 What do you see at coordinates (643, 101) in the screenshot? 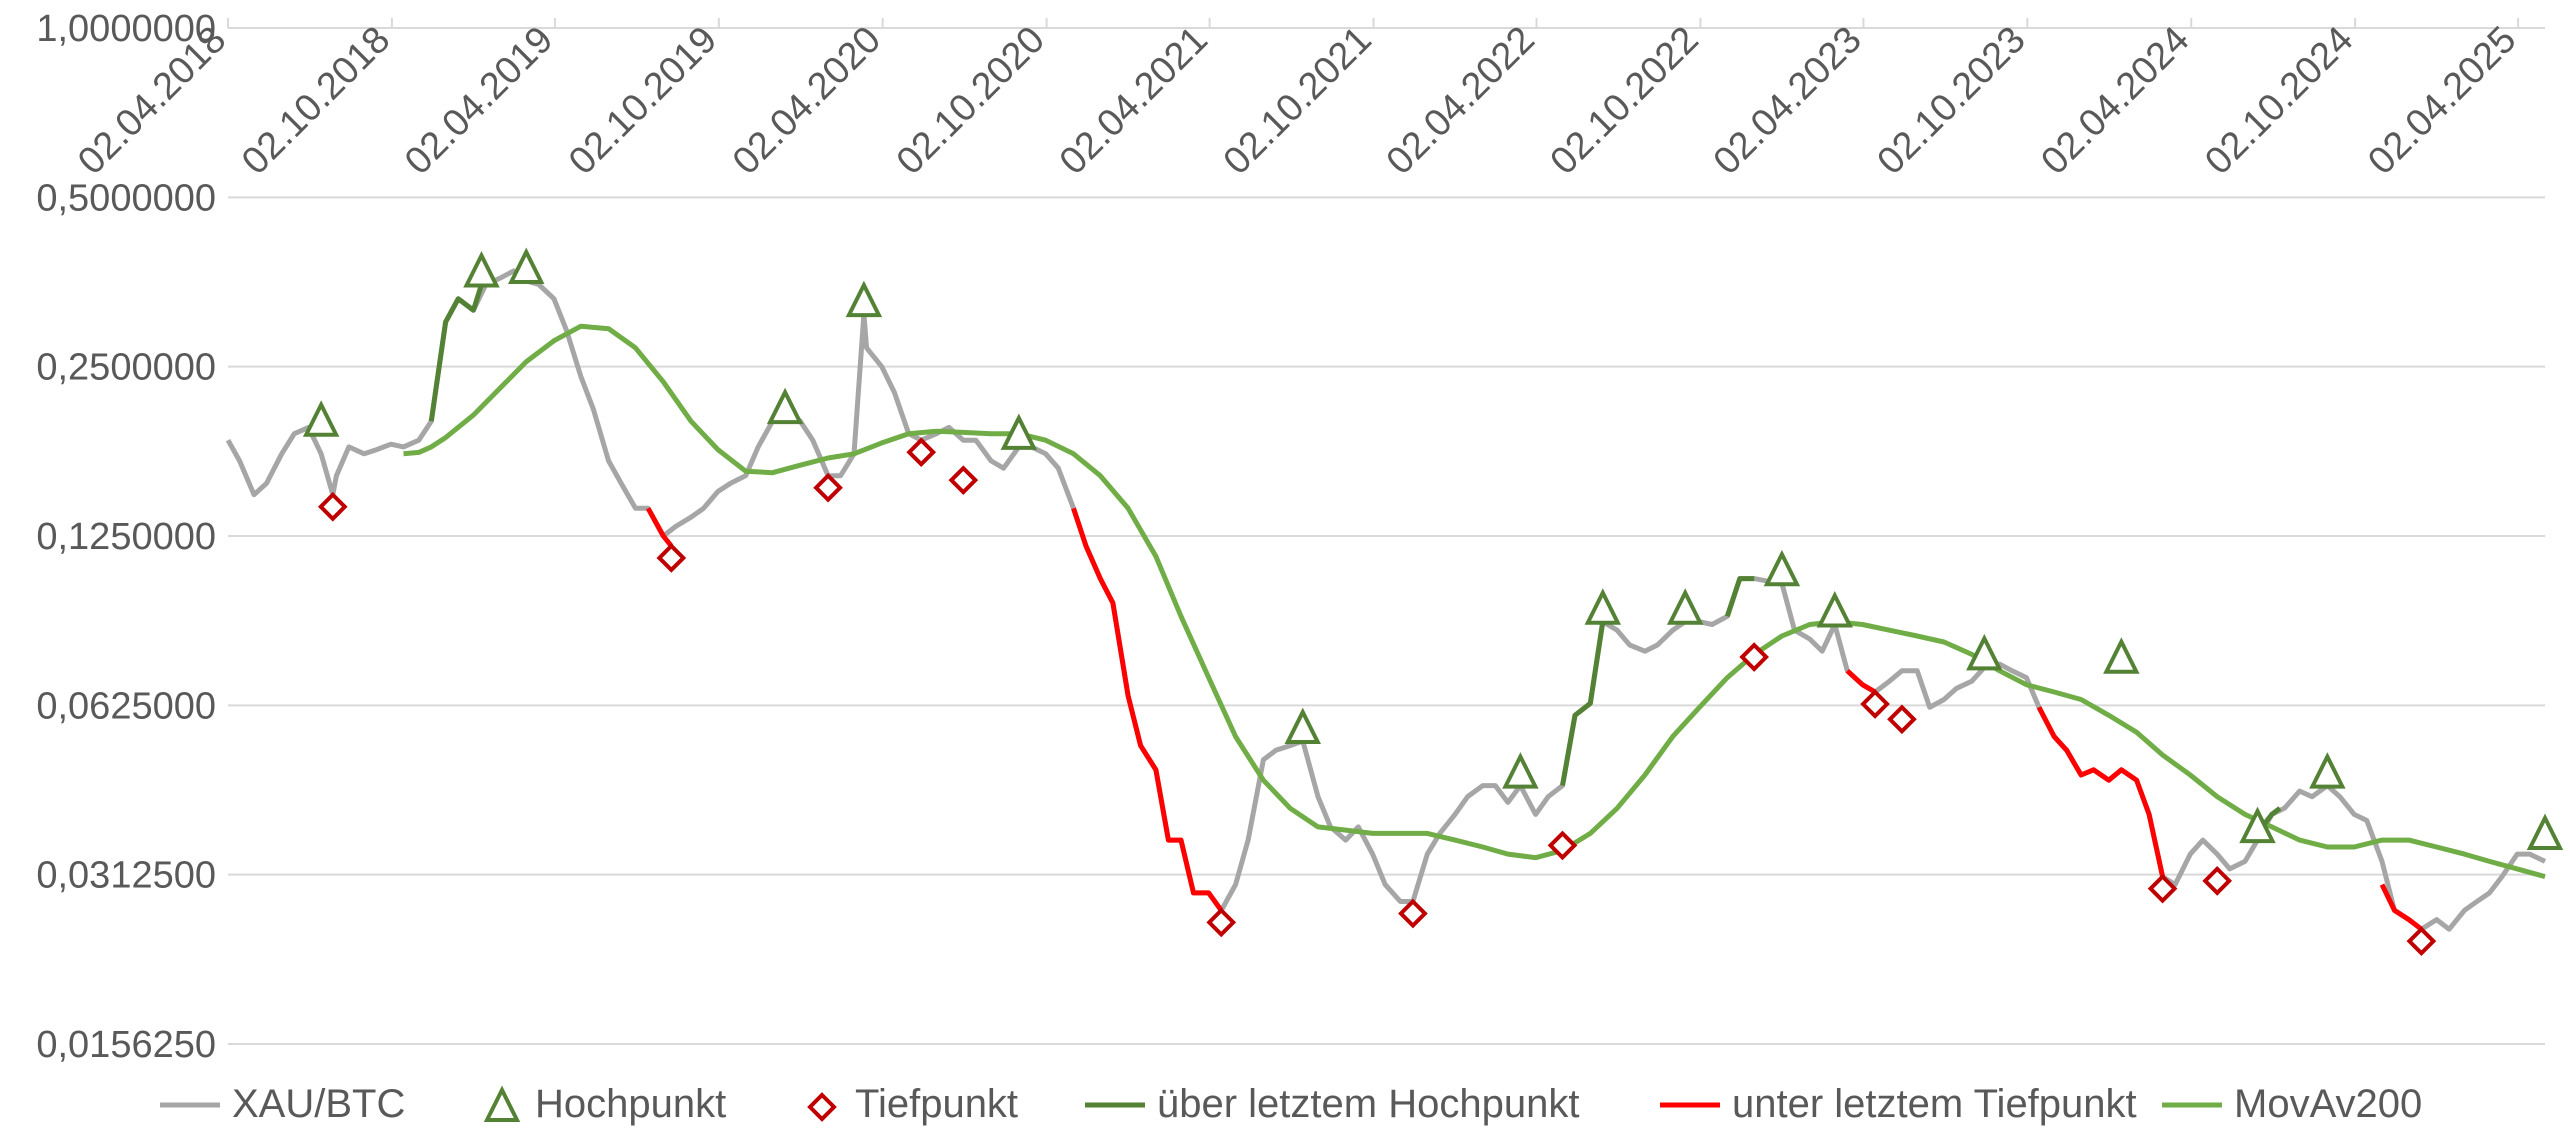
I see `x-tick-label: 02.10.2019` at bounding box center [643, 101].